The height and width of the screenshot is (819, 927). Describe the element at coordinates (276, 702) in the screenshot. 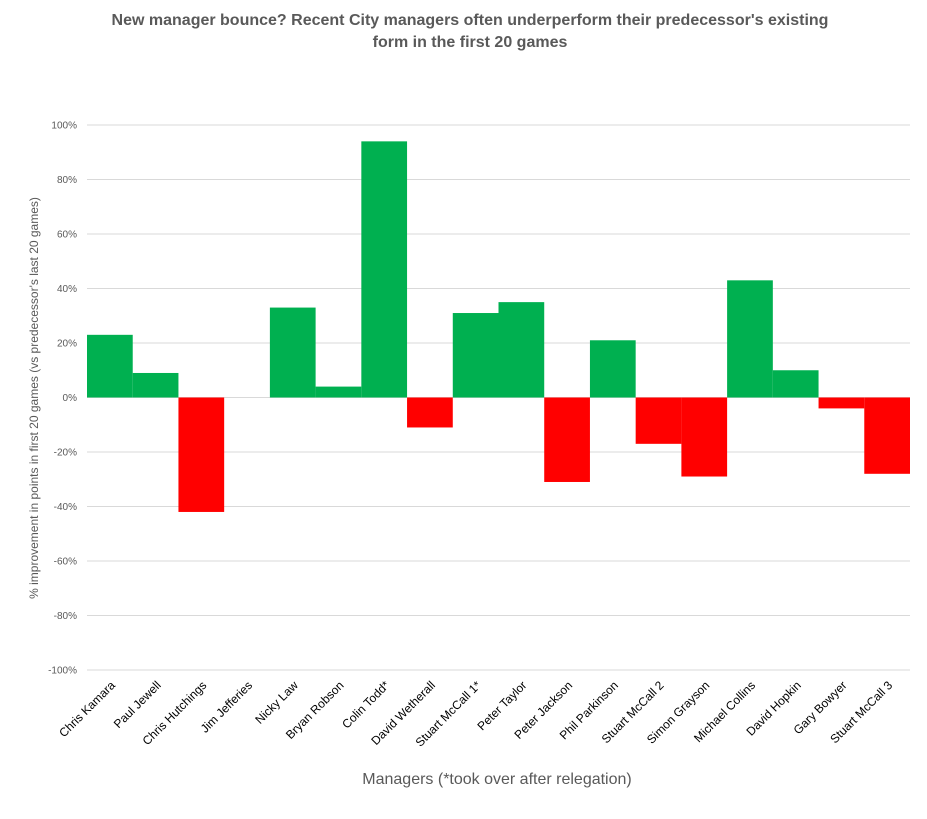

I see `x-category-label: Nicky Law` at that location.